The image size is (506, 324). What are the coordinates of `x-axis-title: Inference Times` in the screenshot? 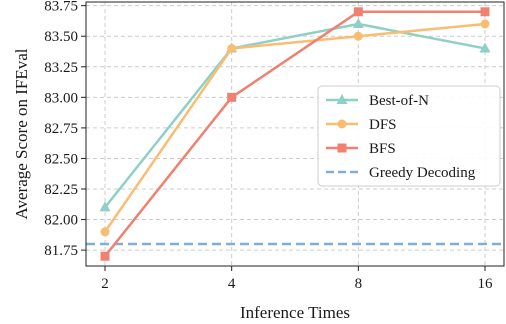 It's located at (295, 312).